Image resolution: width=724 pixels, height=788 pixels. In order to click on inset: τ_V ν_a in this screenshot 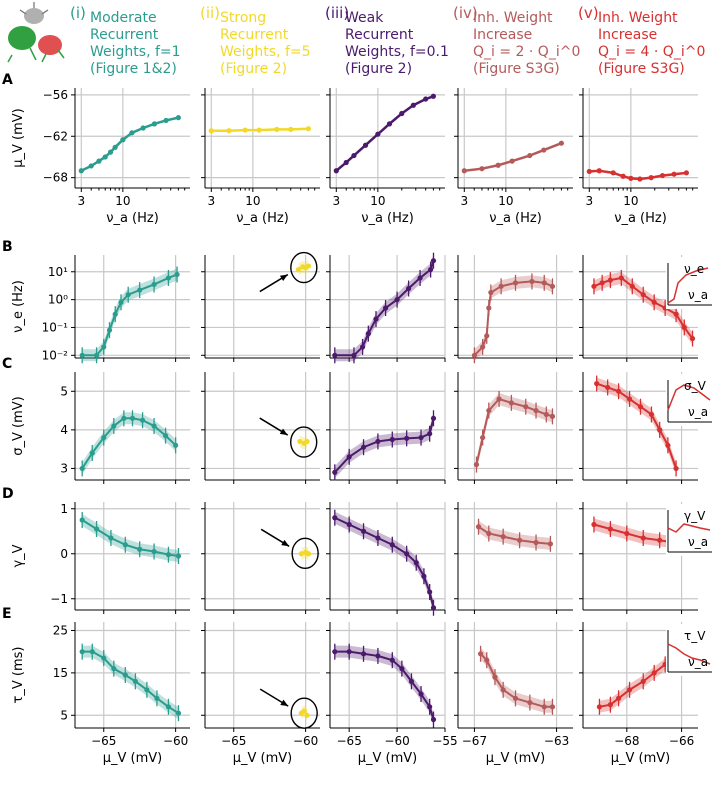, I will do `click(691, 650)`.